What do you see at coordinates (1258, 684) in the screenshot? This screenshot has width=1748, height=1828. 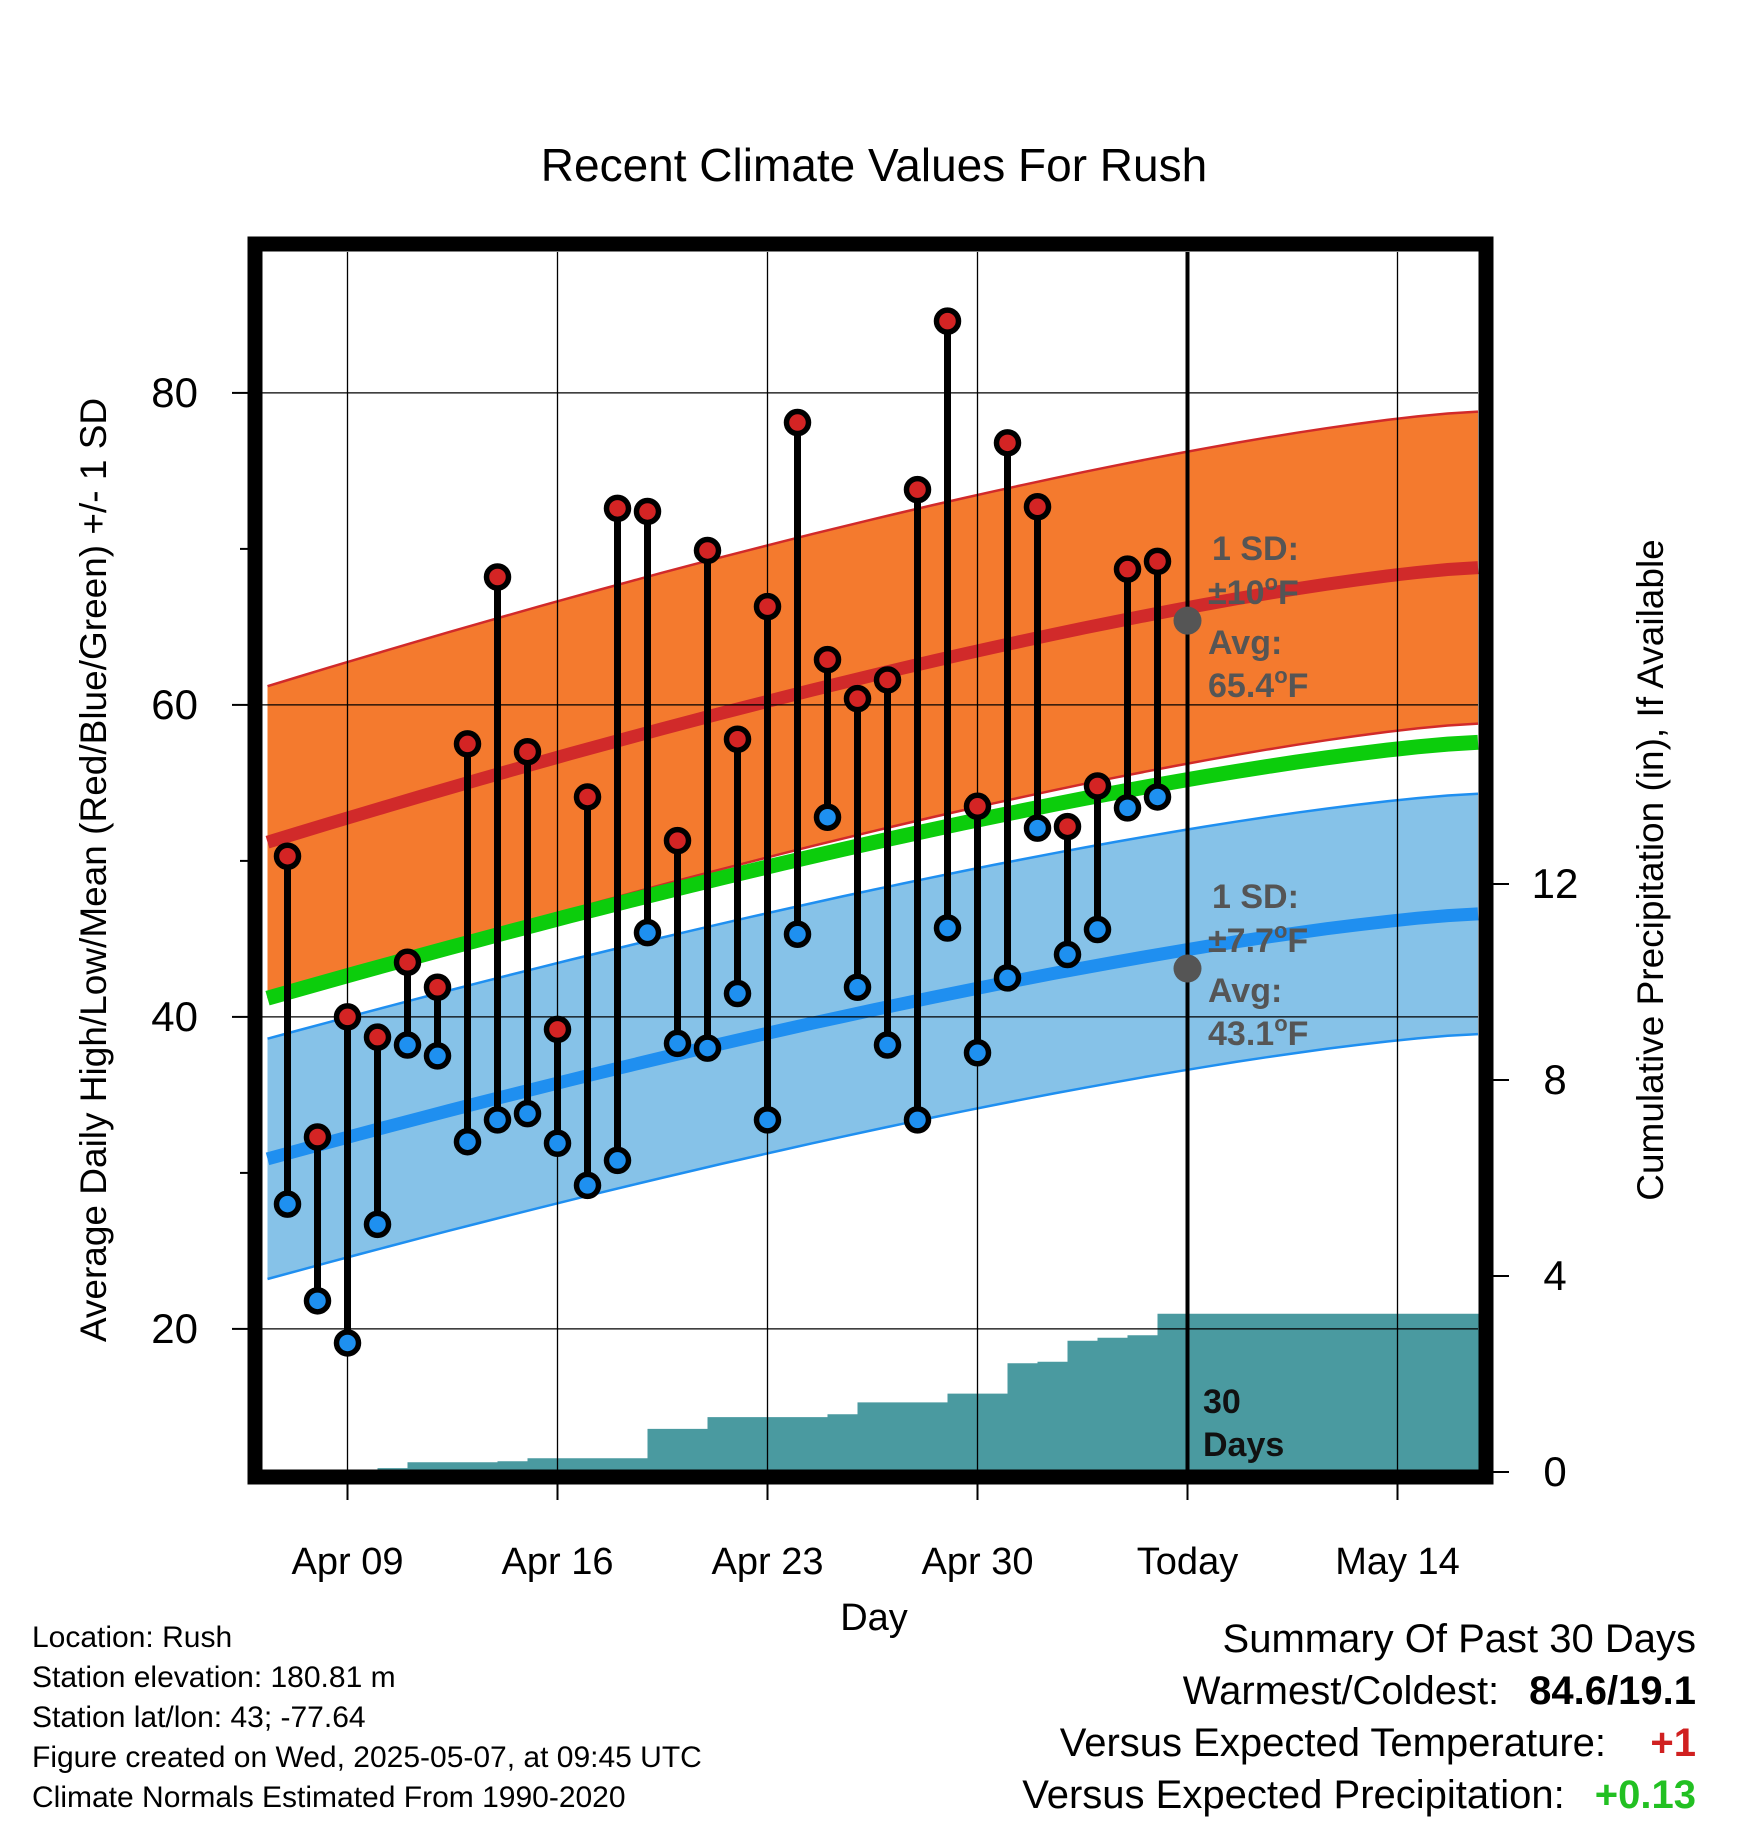 I see `high-avg-value: 65.4oF` at bounding box center [1258, 684].